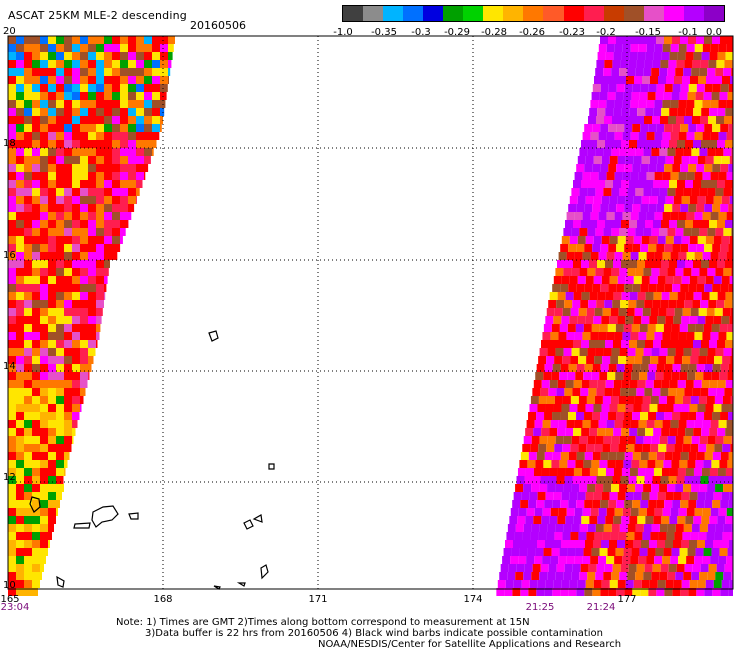  I want to click on lon-label-165: 165, so click(10, 599).